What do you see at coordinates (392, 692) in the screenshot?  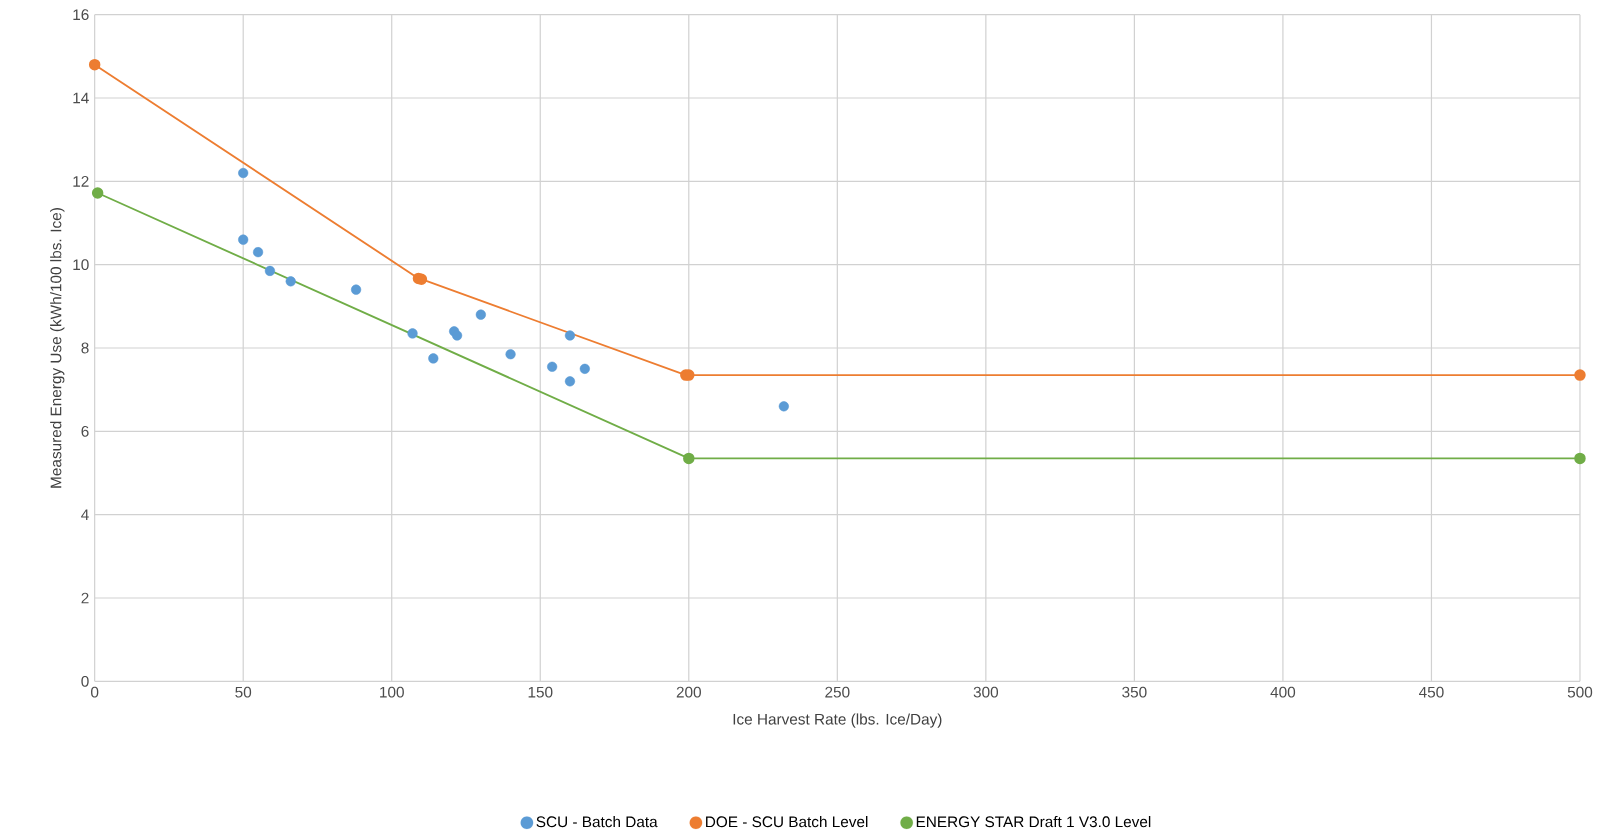 I see `x-tick-label: 100` at bounding box center [392, 692].